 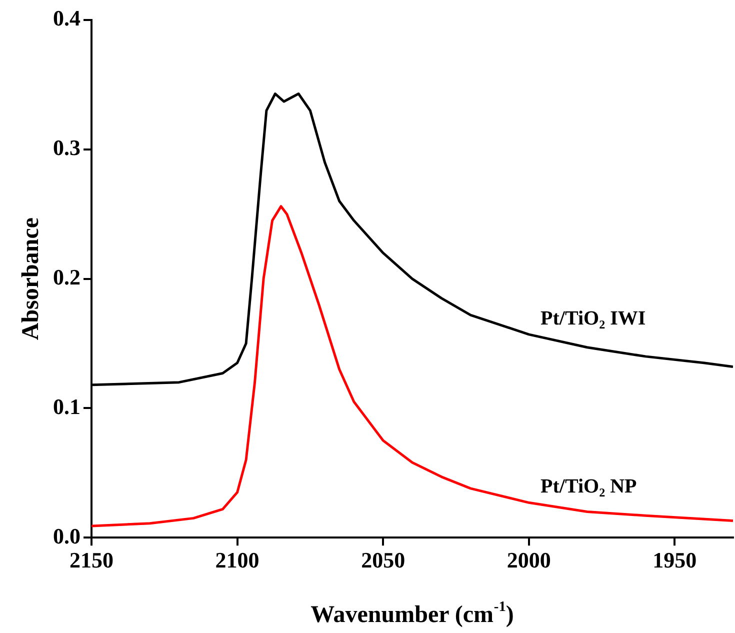 What do you see at coordinates (674, 559) in the screenshot?
I see `x-tick-label: 1950` at bounding box center [674, 559].